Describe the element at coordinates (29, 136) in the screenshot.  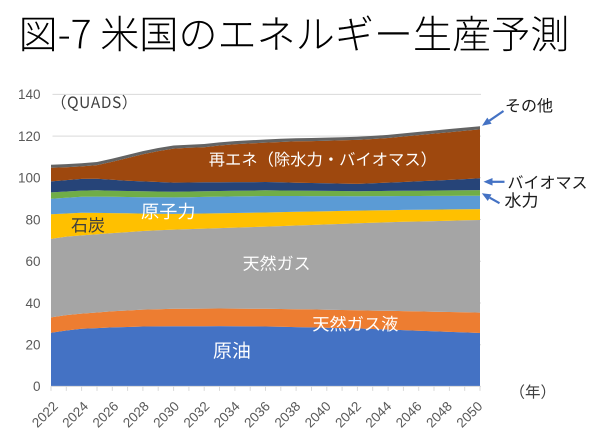
I see `svg-text: 120` at that location.